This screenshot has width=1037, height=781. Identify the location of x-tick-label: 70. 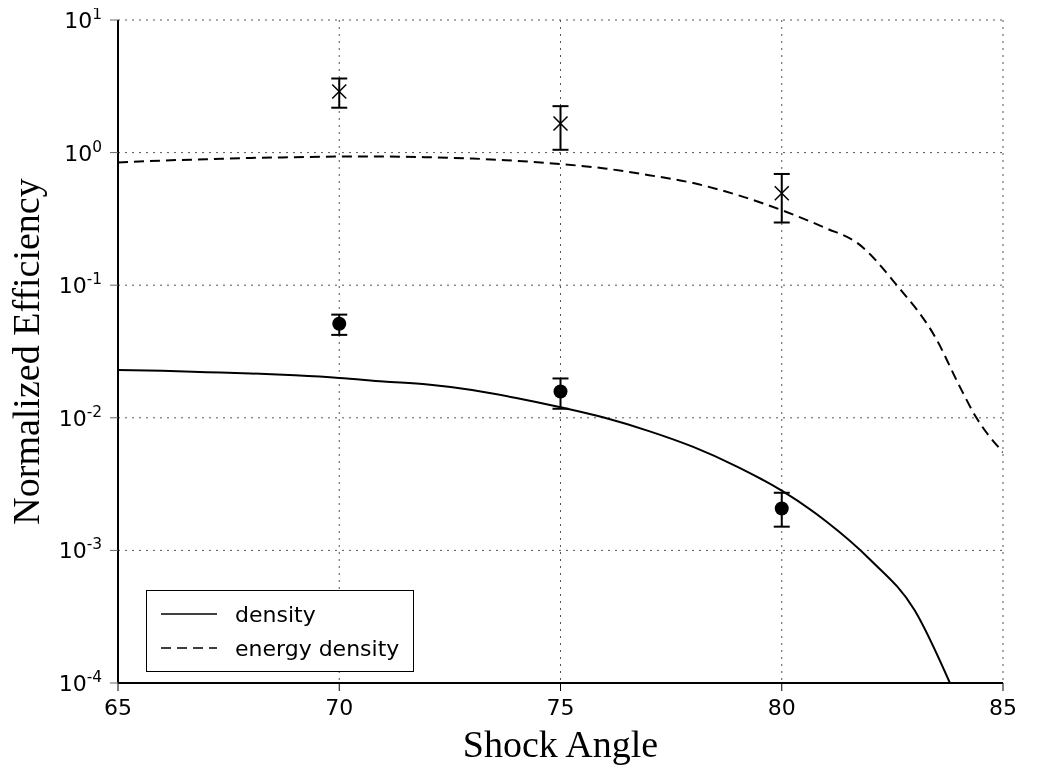
(339, 707).